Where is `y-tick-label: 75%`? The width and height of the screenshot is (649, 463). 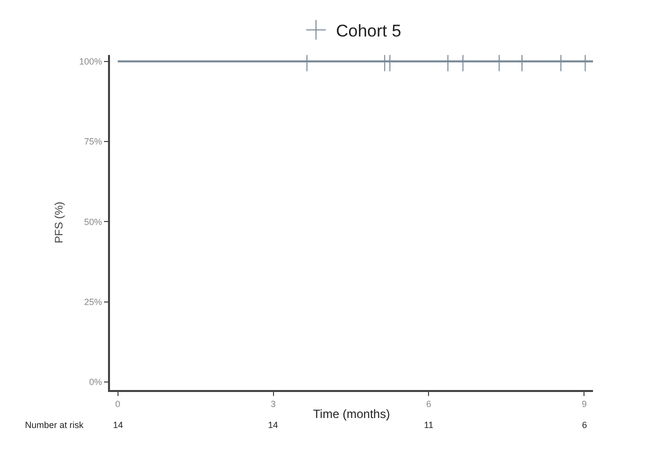 y-tick-label: 75% is located at coordinates (93, 141).